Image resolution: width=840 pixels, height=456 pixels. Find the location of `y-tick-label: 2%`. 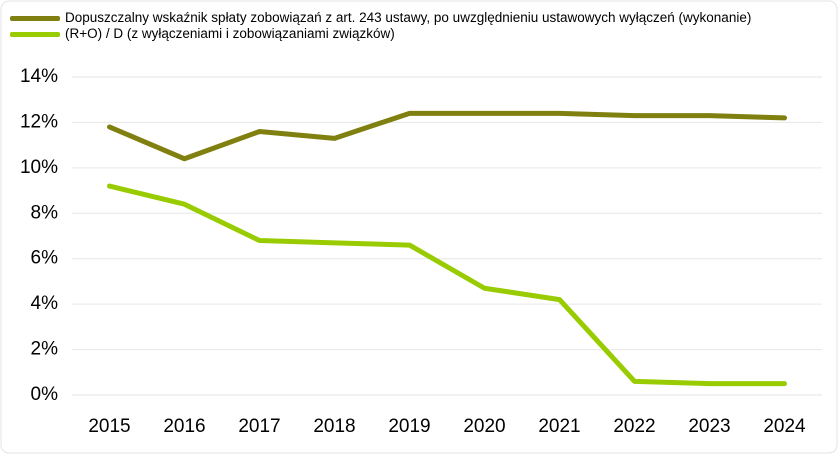

y-tick-label: 2% is located at coordinates (45, 349).